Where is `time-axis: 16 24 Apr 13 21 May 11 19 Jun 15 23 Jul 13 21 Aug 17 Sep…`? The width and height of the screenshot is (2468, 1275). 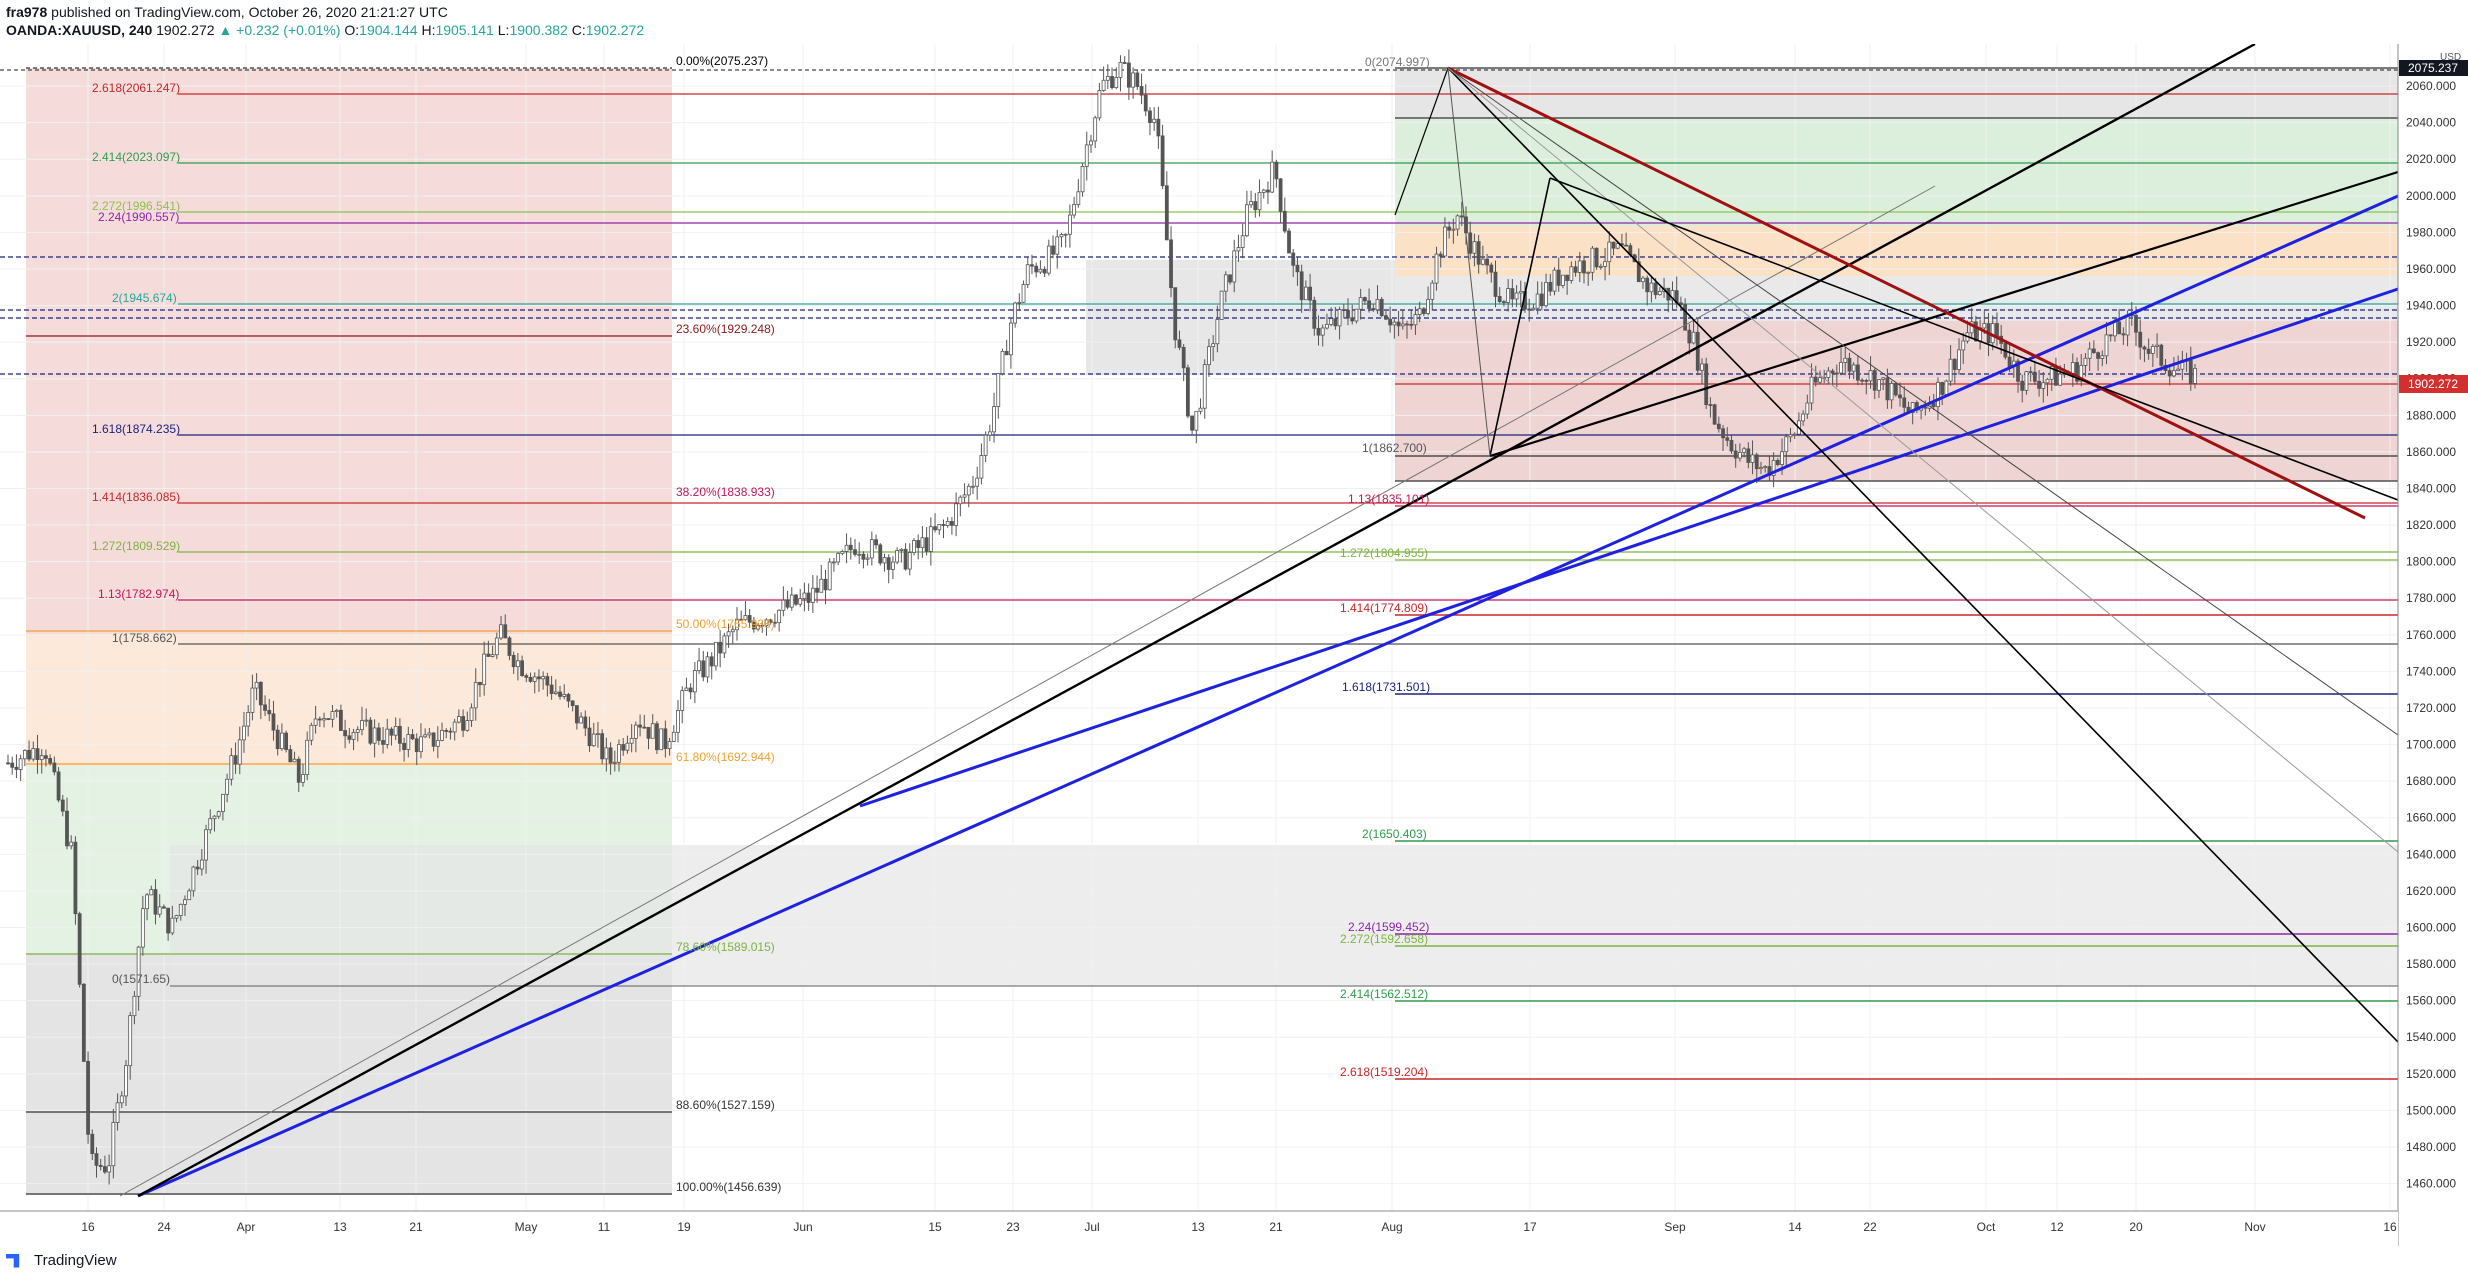 time-axis: 16 24 Apr 13 21 May 11 19 Jun 15 23 Jul 13 21 Aug 17 Sep… is located at coordinates (1199, 1228).